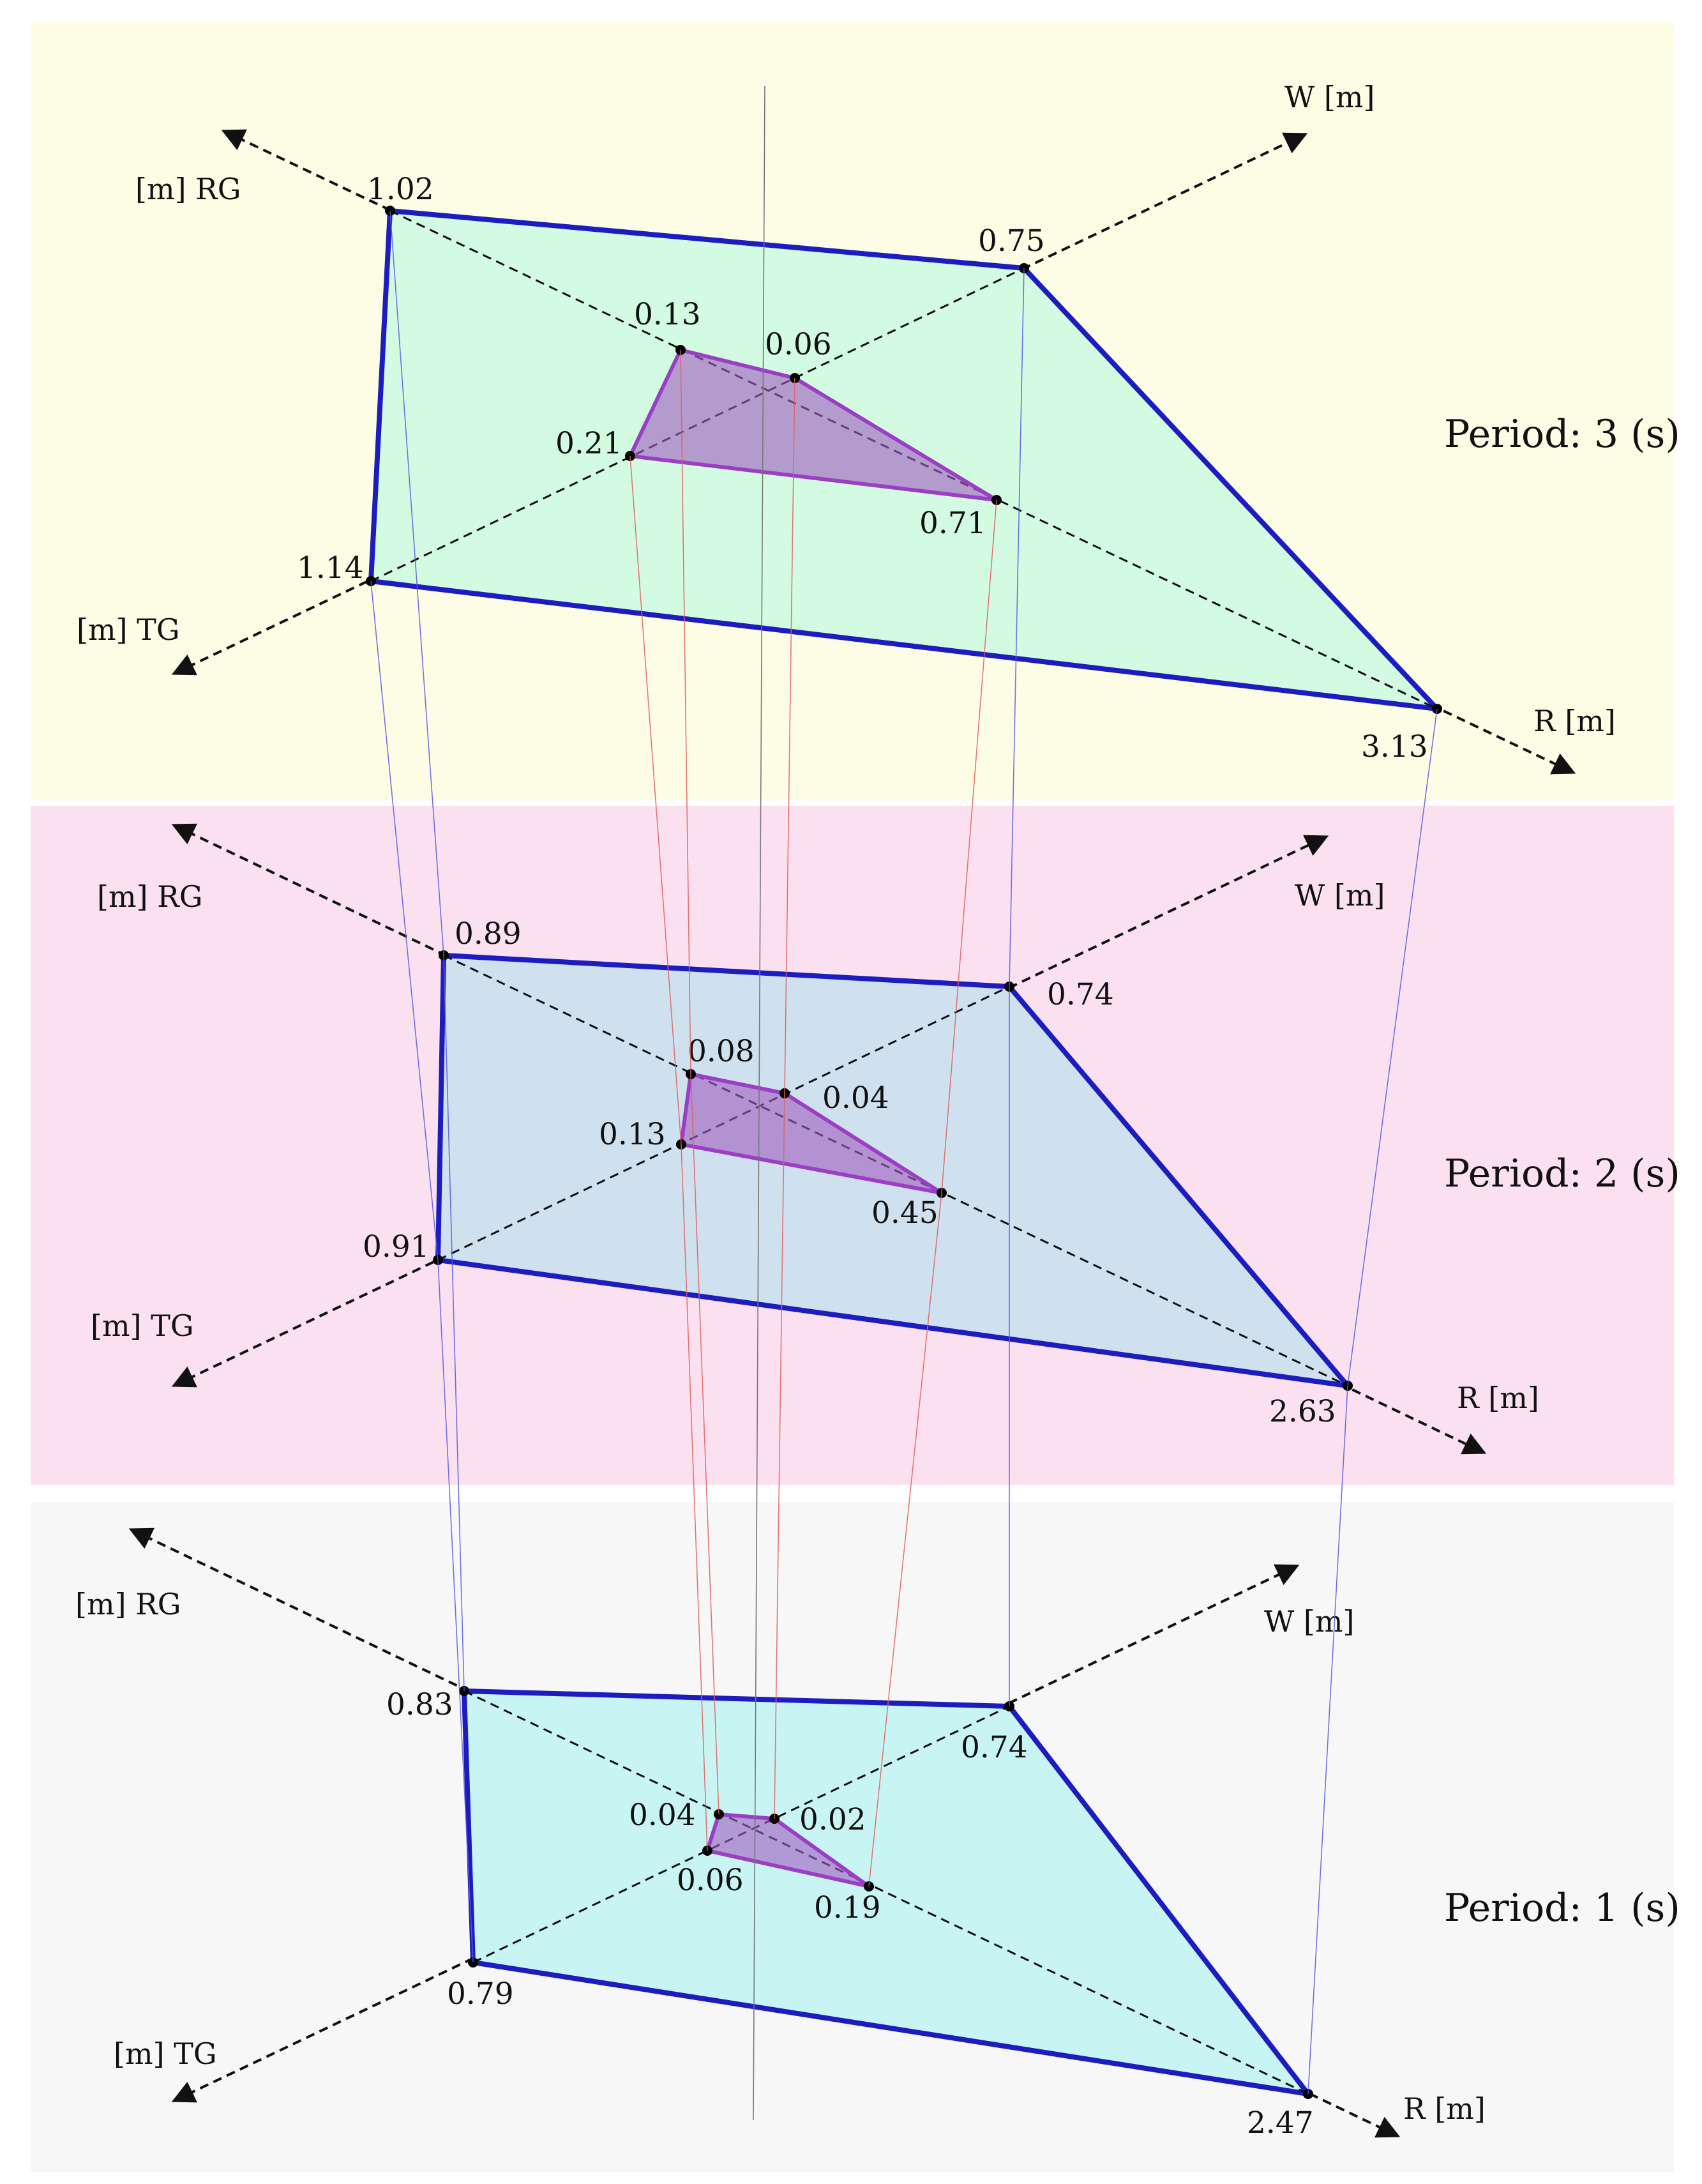  Describe the element at coordinates (488, 934) in the screenshot. I see `outer-value-rg: 0.89` at that location.